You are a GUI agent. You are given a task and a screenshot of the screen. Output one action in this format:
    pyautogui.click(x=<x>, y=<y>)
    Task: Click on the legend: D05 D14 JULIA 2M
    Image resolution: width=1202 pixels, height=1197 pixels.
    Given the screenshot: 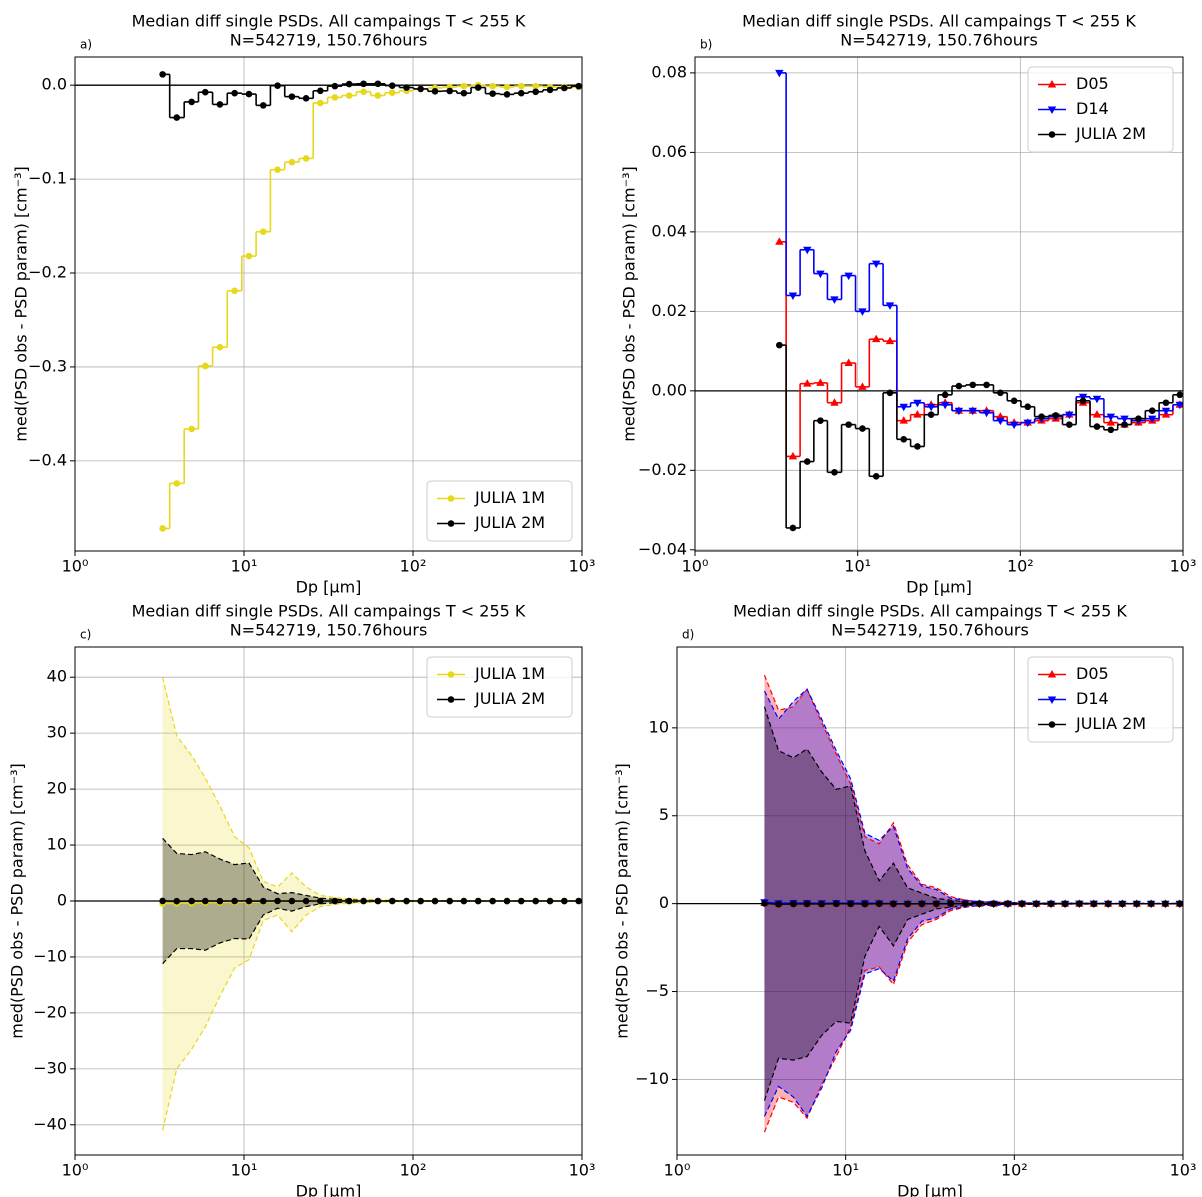 What is the action you would take?
    pyautogui.click(x=1100, y=109)
    